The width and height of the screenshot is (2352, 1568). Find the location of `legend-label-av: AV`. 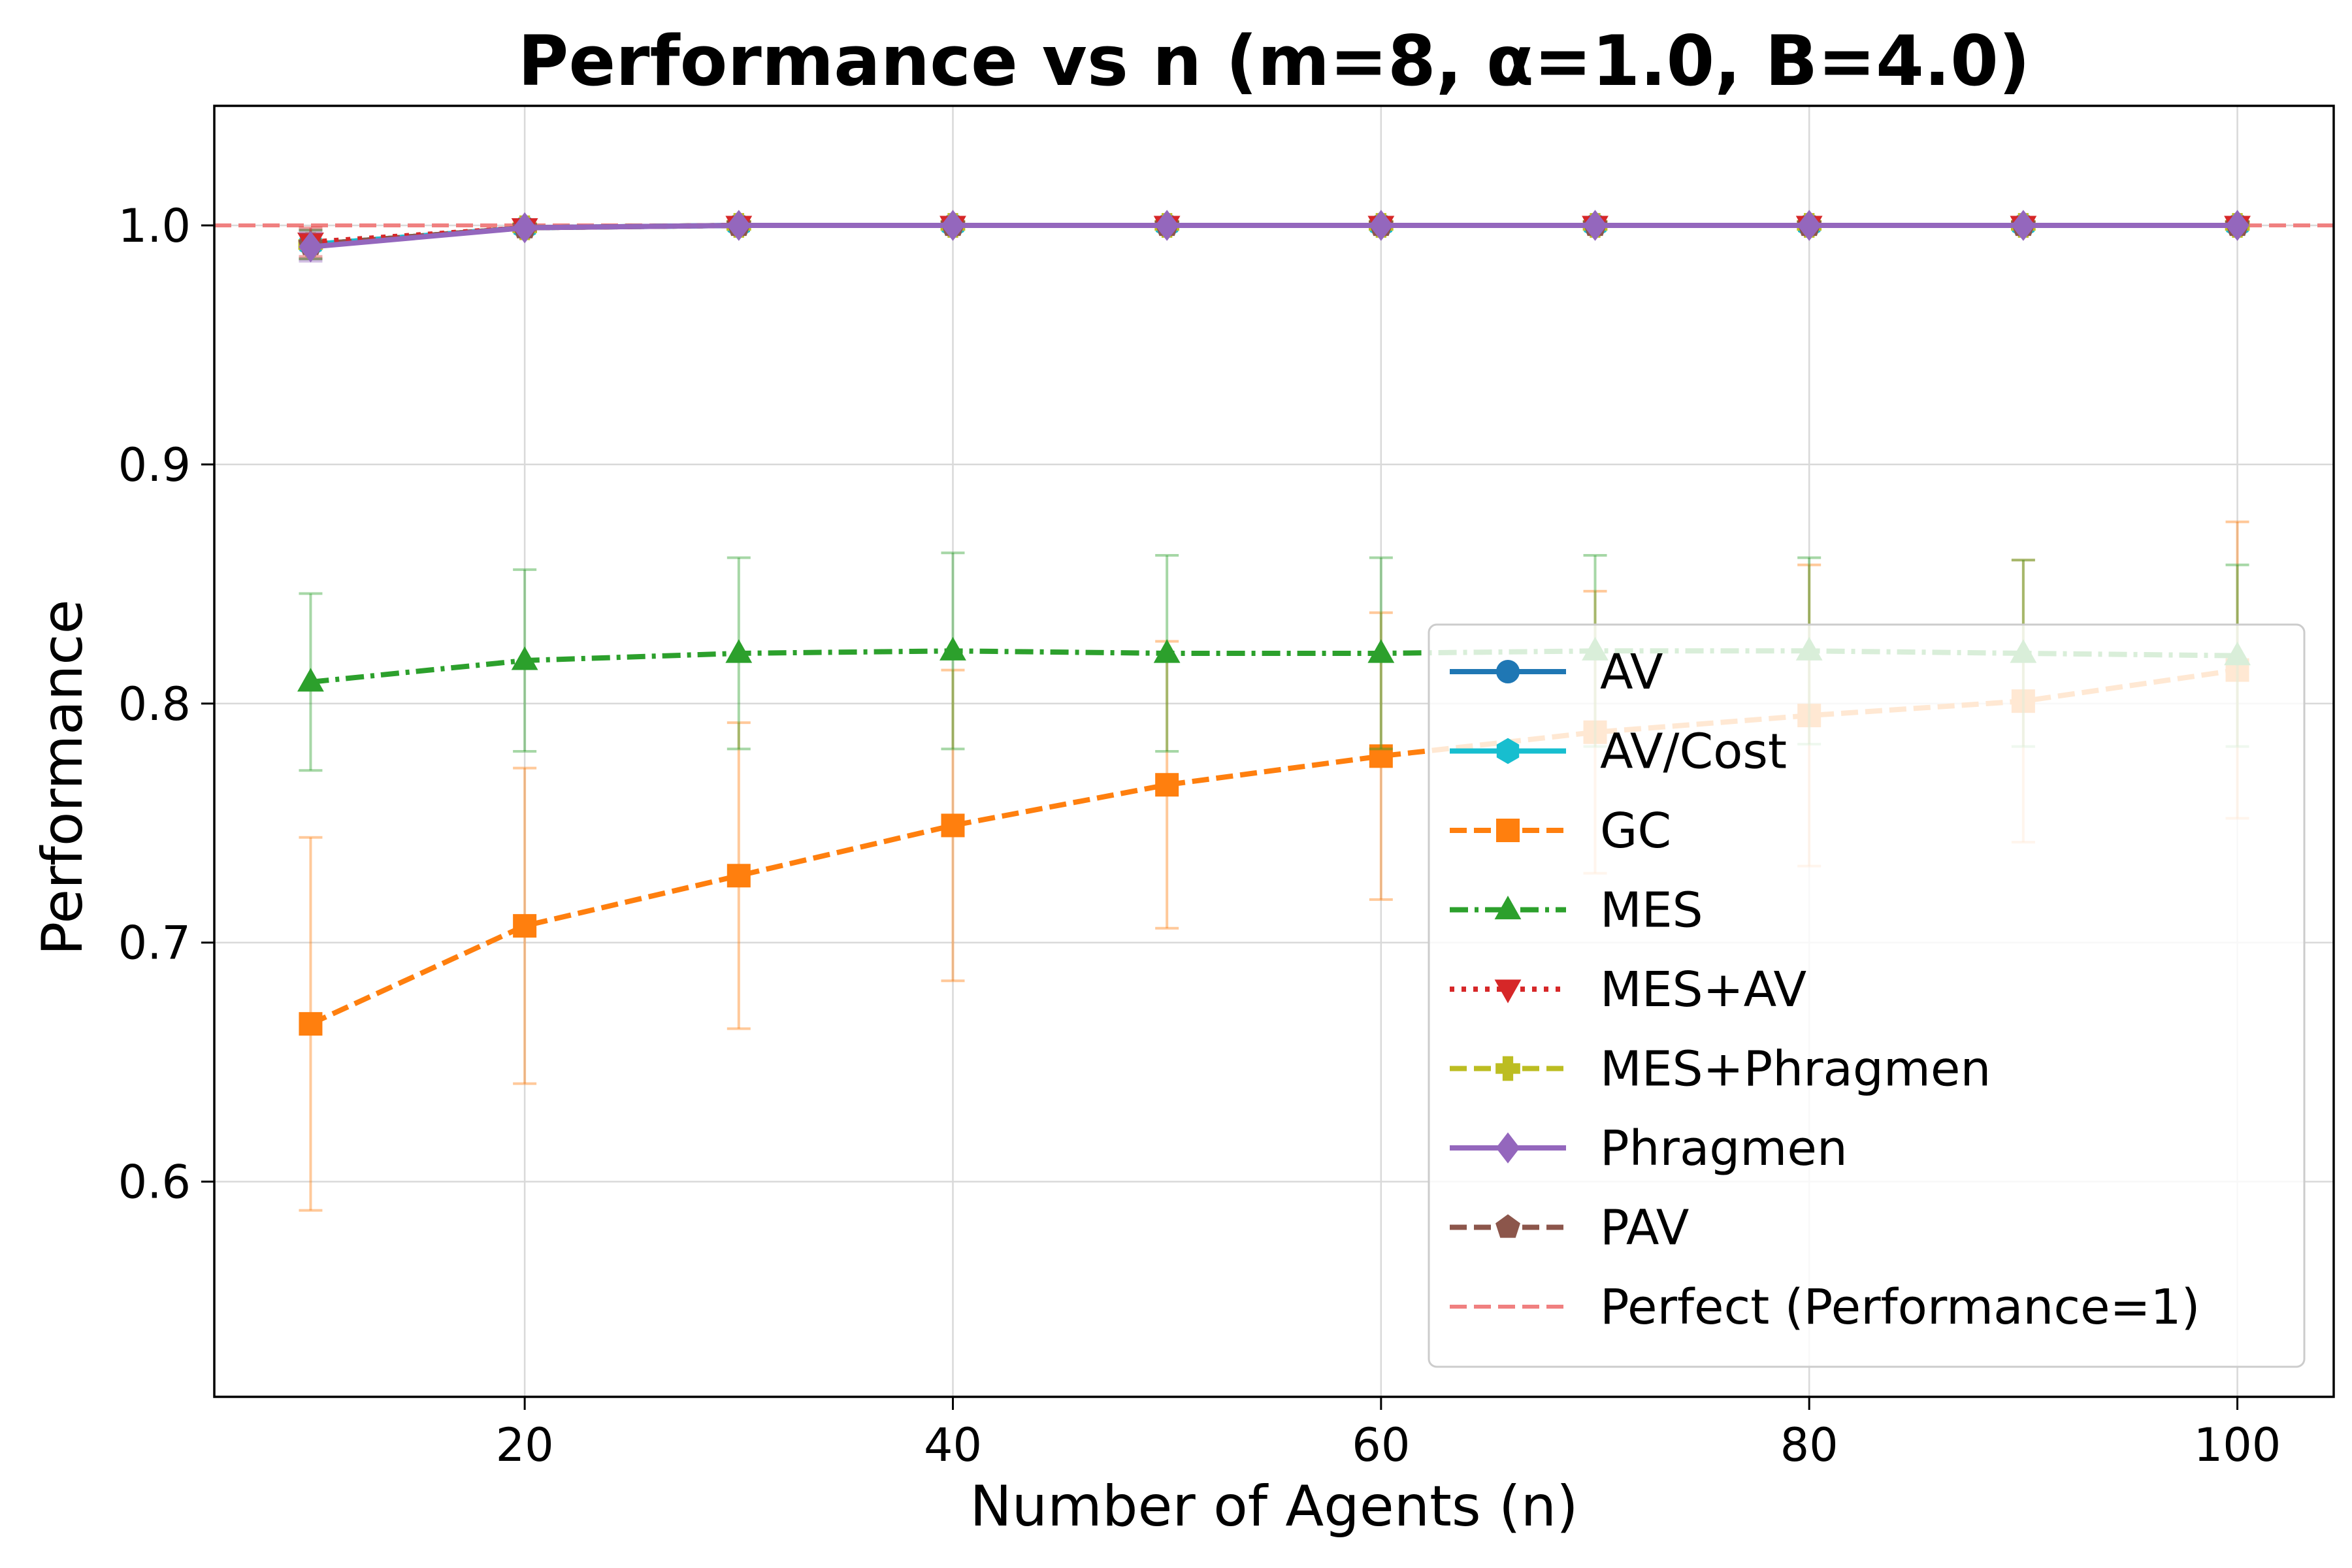

legend-label-av: AV is located at coordinates (1631, 672).